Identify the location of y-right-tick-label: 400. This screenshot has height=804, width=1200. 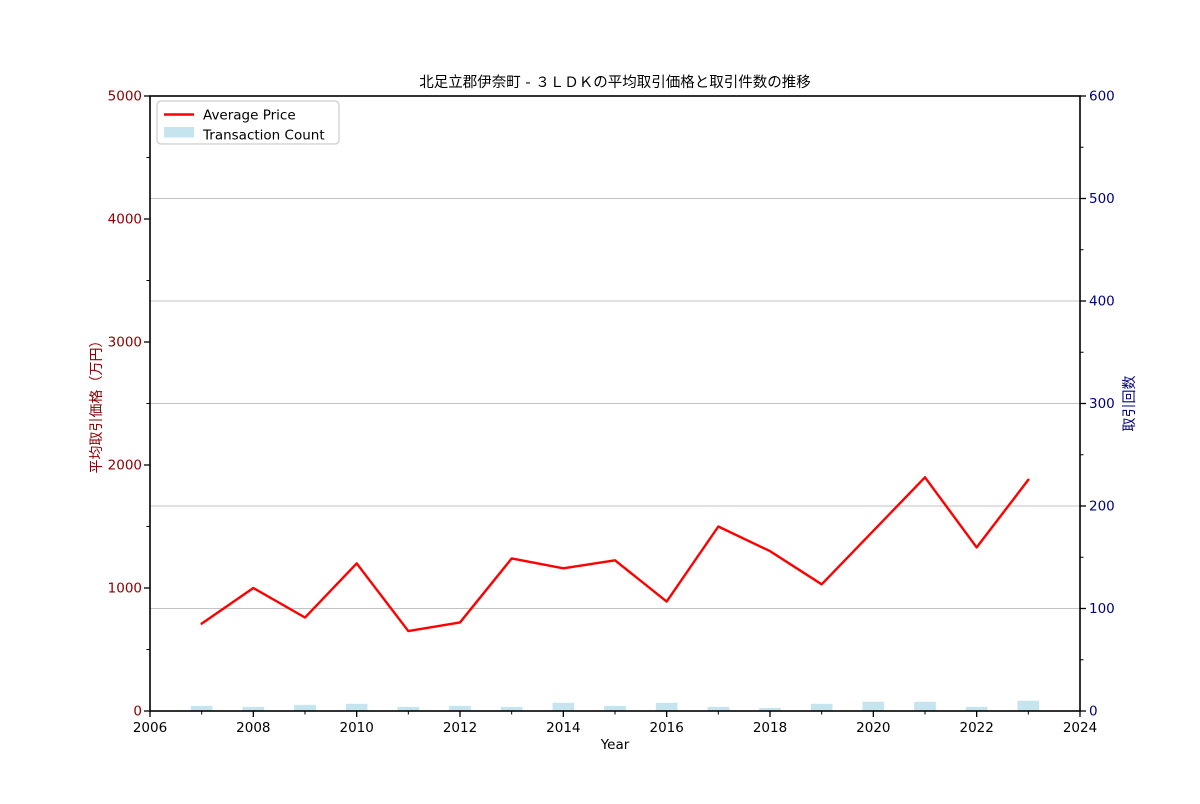
(1102, 302).